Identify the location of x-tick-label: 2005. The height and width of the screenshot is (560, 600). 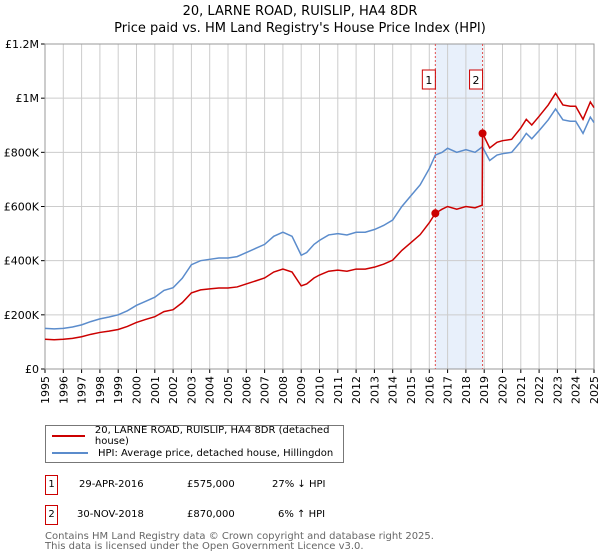
(228, 390).